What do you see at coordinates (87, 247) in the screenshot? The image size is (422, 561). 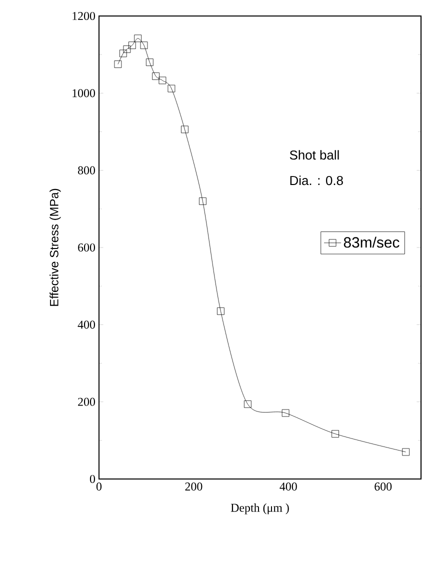 I see `y-tick-label: 600` at bounding box center [87, 247].